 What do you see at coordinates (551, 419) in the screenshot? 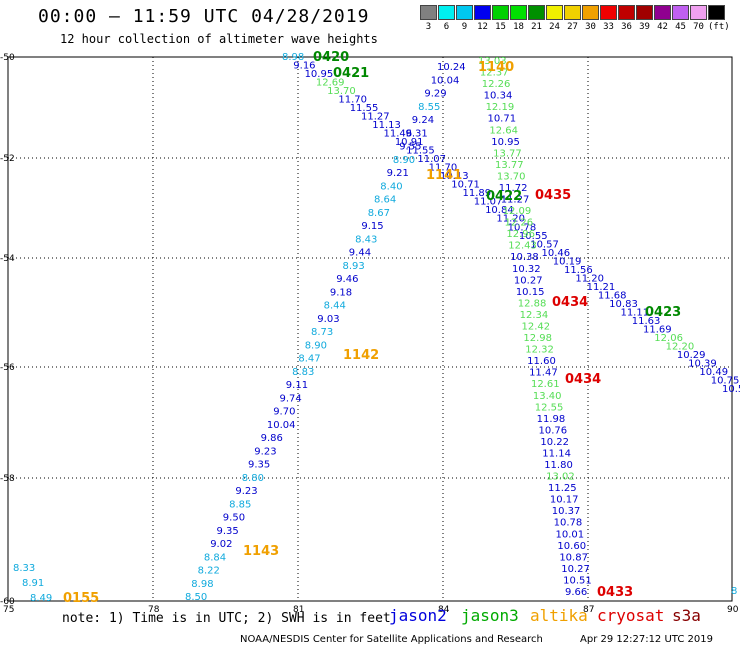
I see `swh-value: 11.98` at bounding box center [551, 419].